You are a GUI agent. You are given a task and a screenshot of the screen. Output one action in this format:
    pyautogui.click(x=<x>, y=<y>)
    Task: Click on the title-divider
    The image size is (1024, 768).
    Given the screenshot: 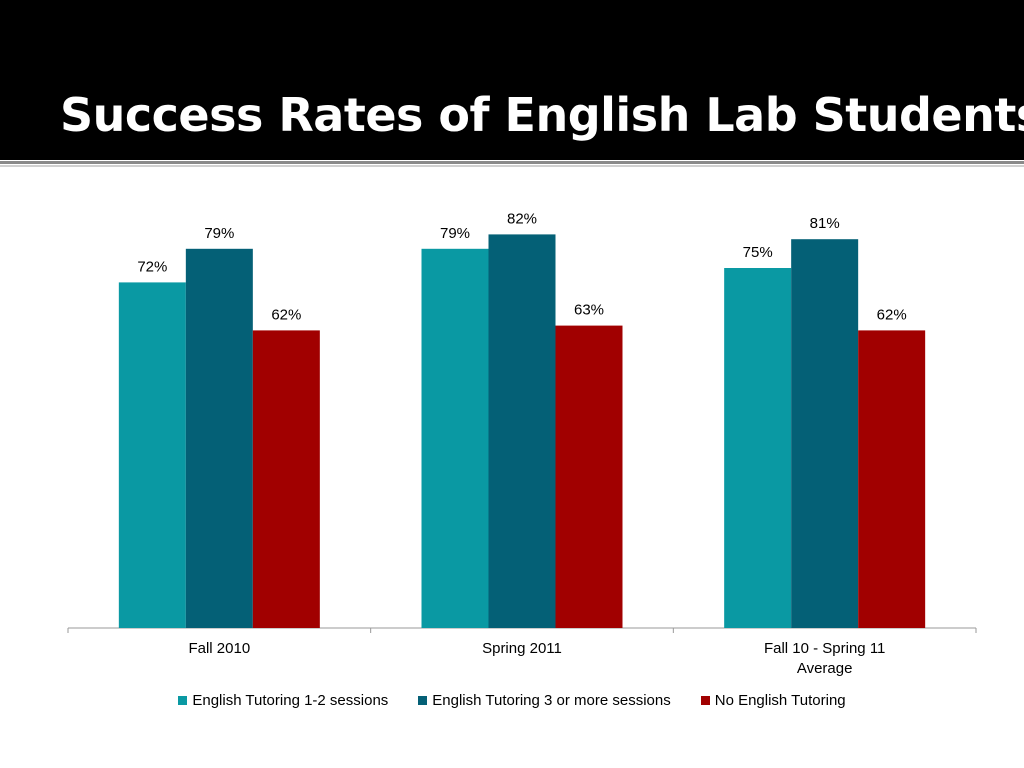 What is the action you would take?
    pyautogui.click(x=512, y=162)
    